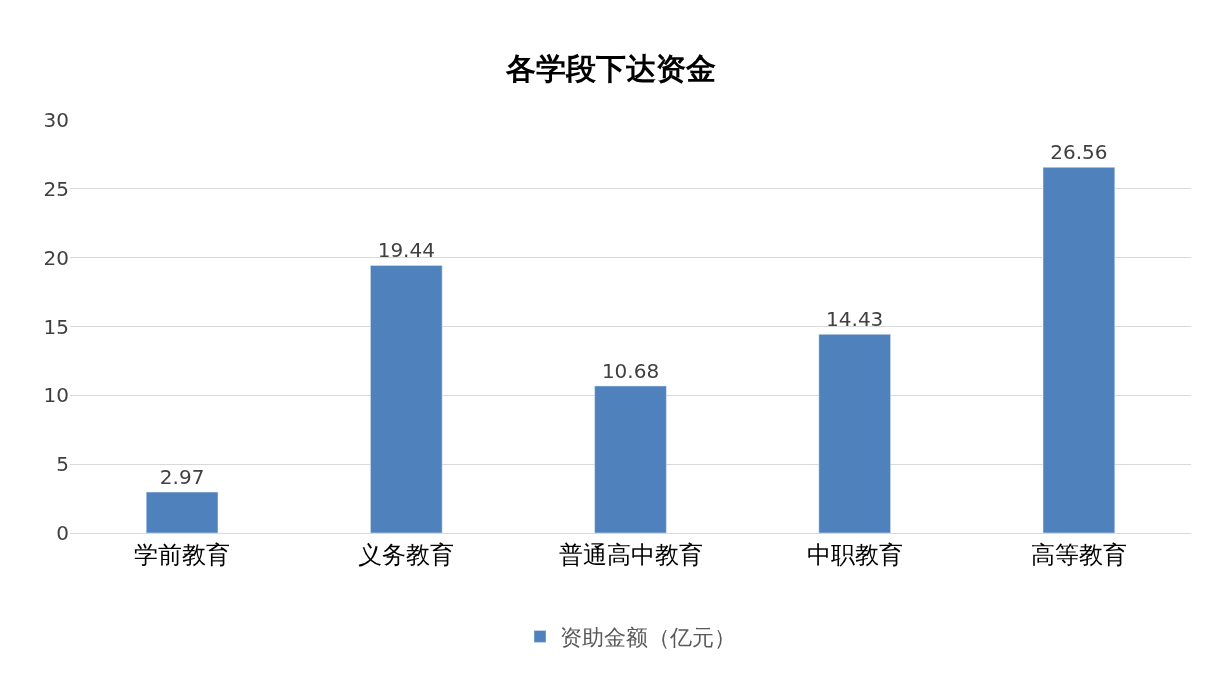  Describe the element at coordinates (1079, 152) in the screenshot. I see `data-label: 26.56` at that location.